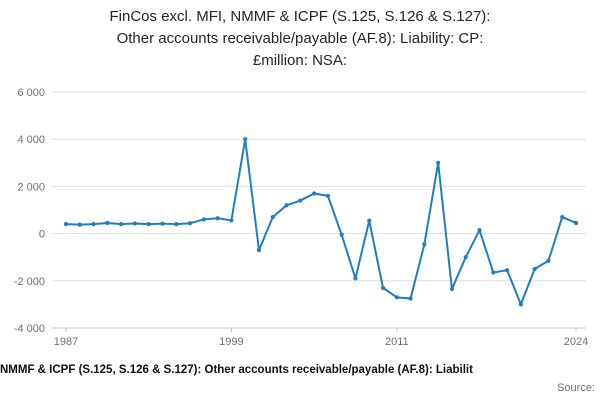 This screenshot has width=600, height=400. Describe the element at coordinates (29, 329) in the screenshot. I see `y-tick-label: -4 000` at that location.